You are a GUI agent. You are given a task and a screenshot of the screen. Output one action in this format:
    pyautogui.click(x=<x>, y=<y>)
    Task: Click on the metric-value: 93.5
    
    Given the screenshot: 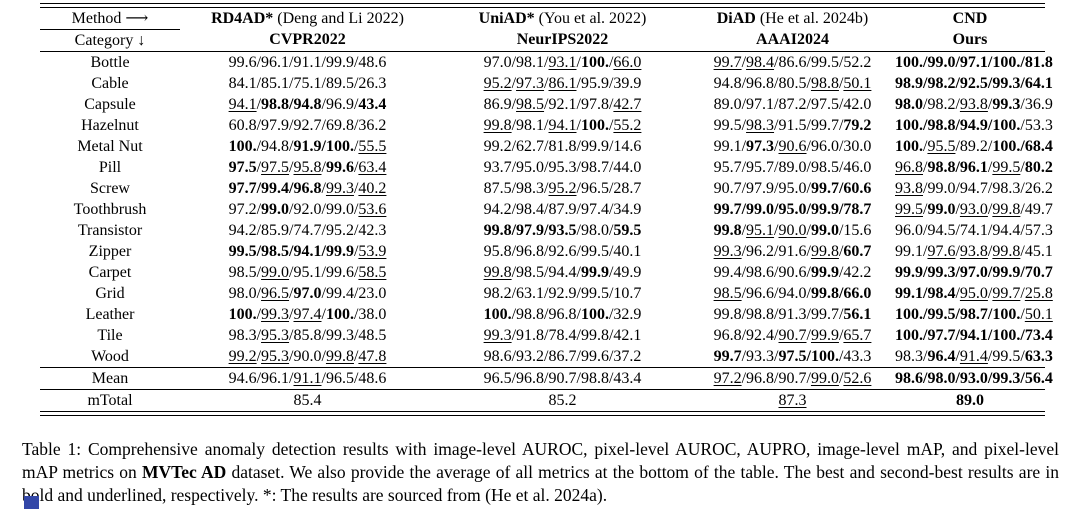 What is the action you would take?
    pyautogui.click(x=562, y=230)
    